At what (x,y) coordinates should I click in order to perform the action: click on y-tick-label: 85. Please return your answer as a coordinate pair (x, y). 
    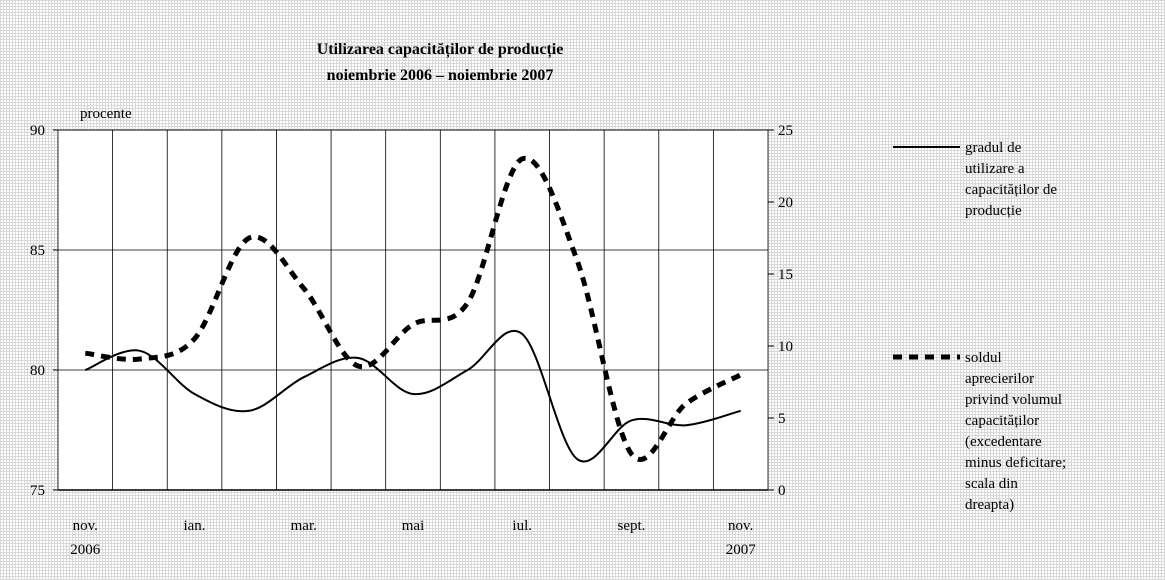
    Looking at the image, I should click on (37, 251).